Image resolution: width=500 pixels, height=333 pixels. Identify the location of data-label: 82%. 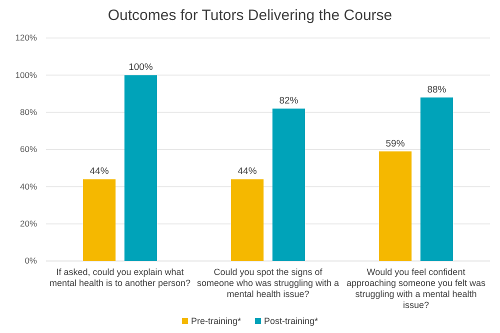
(289, 101).